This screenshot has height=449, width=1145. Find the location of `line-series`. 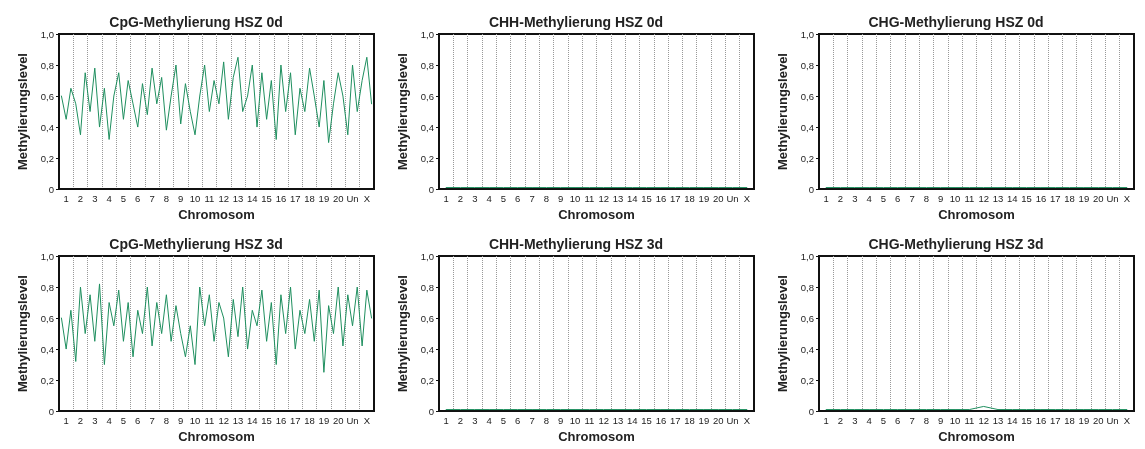

line-series is located at coordinates (216, 328).